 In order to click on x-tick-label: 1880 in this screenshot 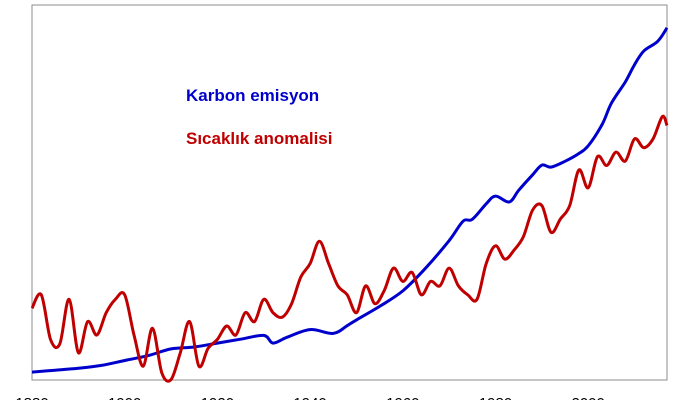, I will do `click(31, 397)`.